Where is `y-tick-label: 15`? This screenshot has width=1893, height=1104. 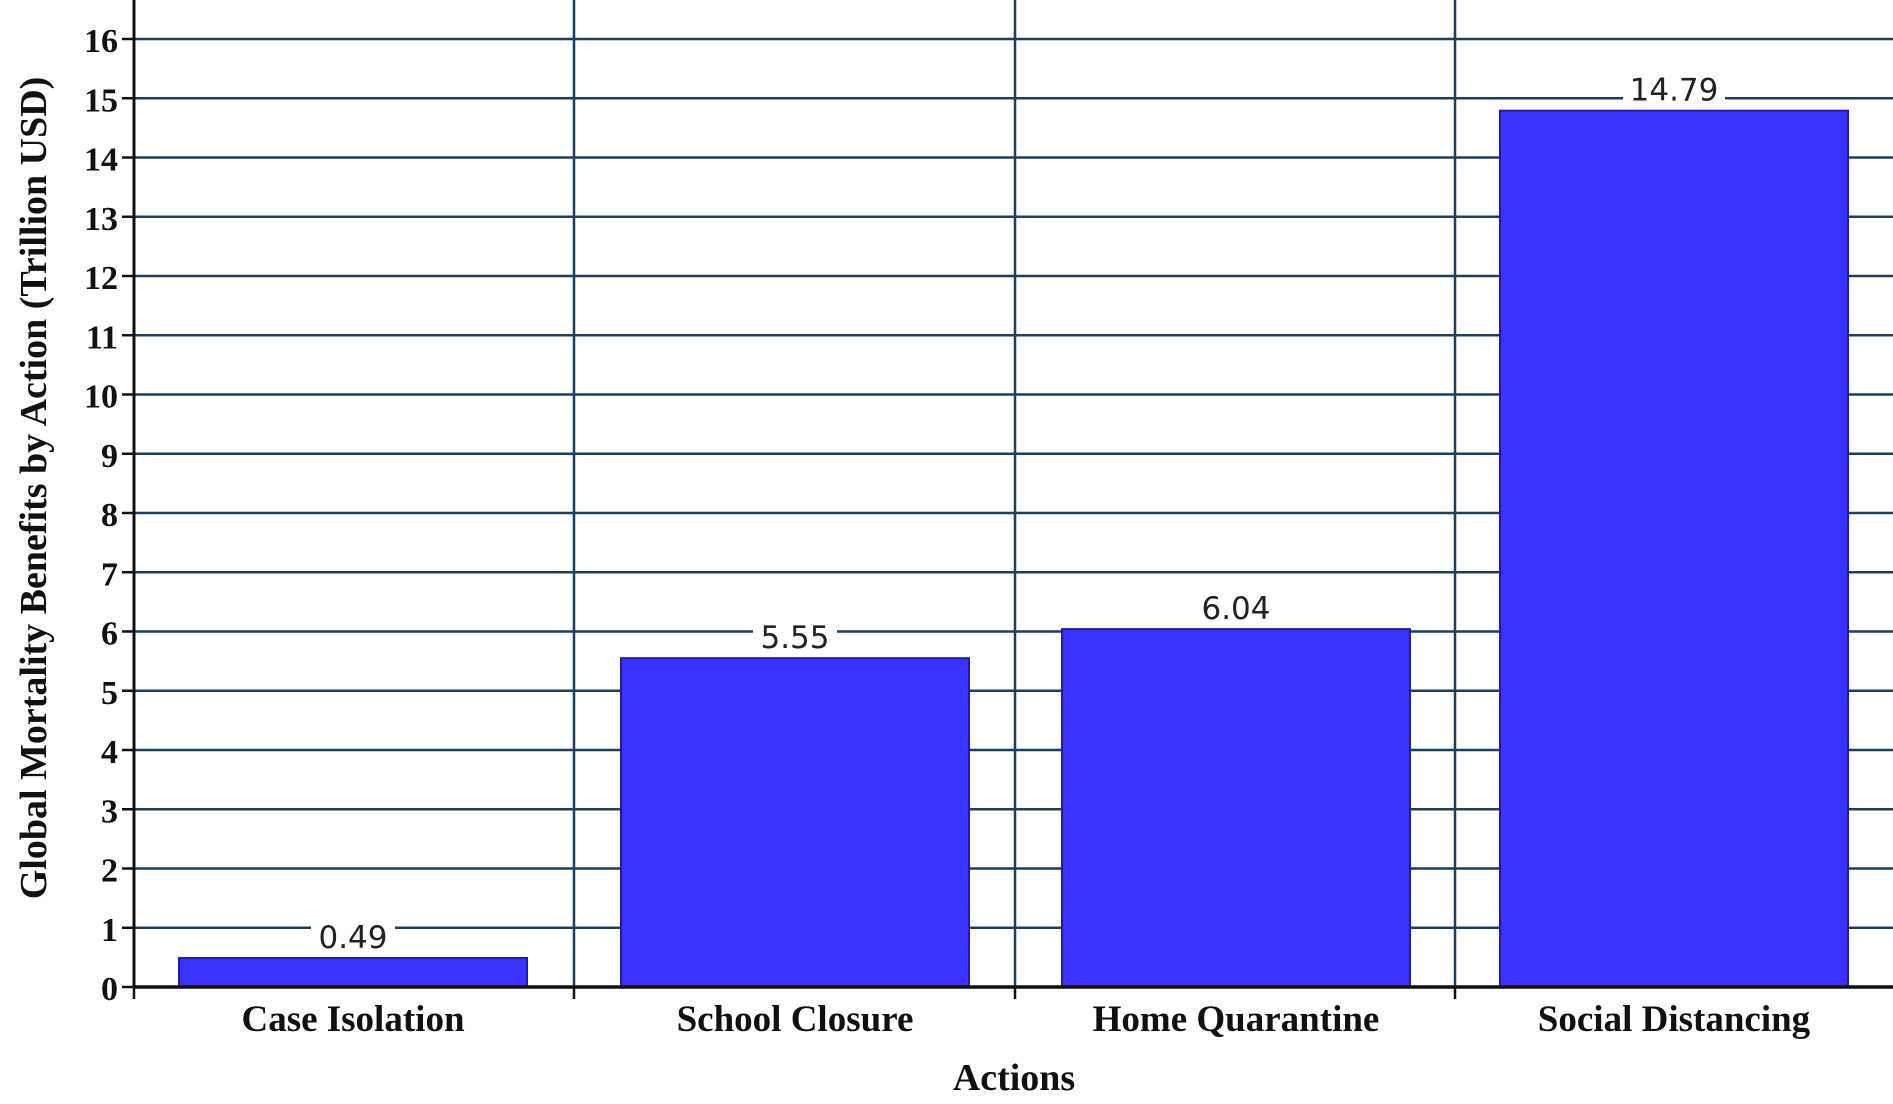 y-tick-label: 15 is located at coordinates (101, 100).